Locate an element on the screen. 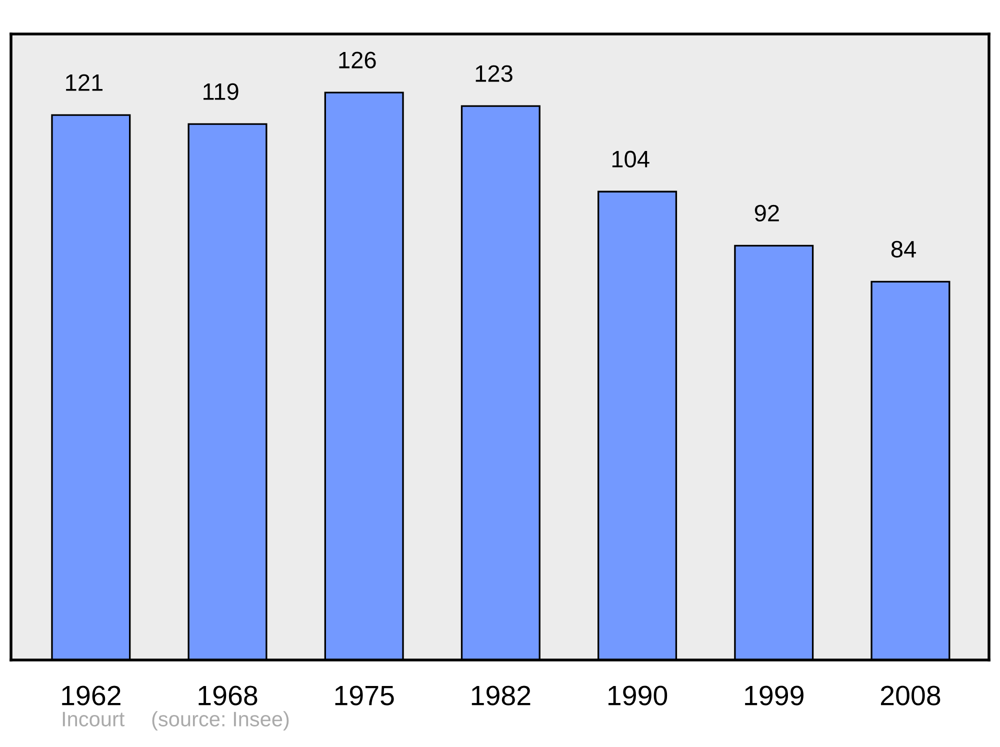 The image size is (1000, 747). data-label: 119 is located at coordinates (221, 91).